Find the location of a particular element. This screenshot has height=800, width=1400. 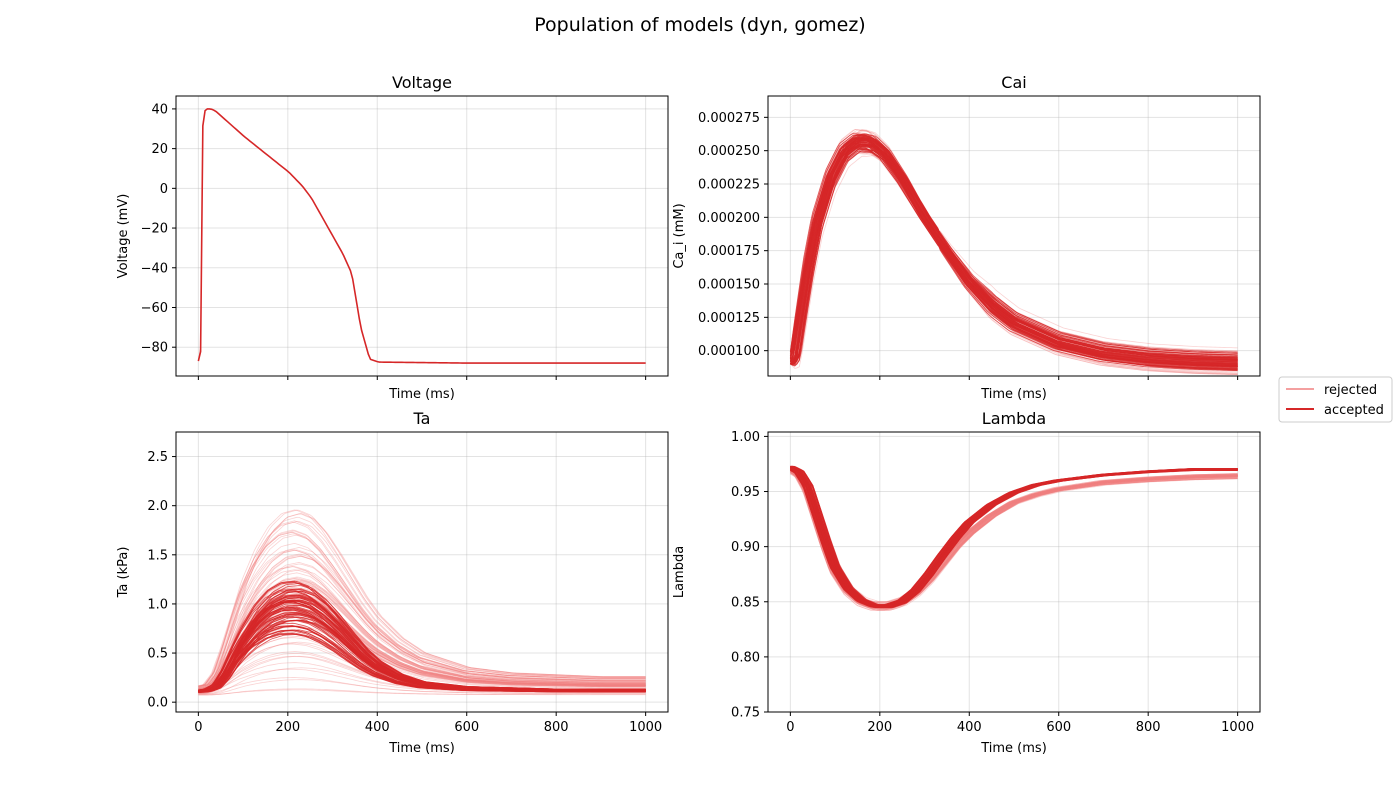

xtick-label-ta-4: 800 is located at coordinates (556, 727).